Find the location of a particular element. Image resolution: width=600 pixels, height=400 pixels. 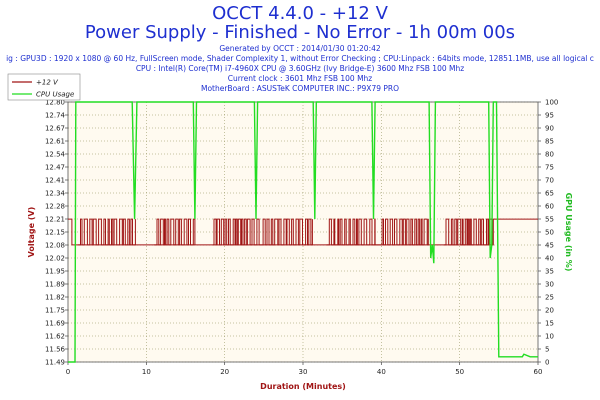

y-left-tick-label: 11.75 is located at coordinates (55, 311).